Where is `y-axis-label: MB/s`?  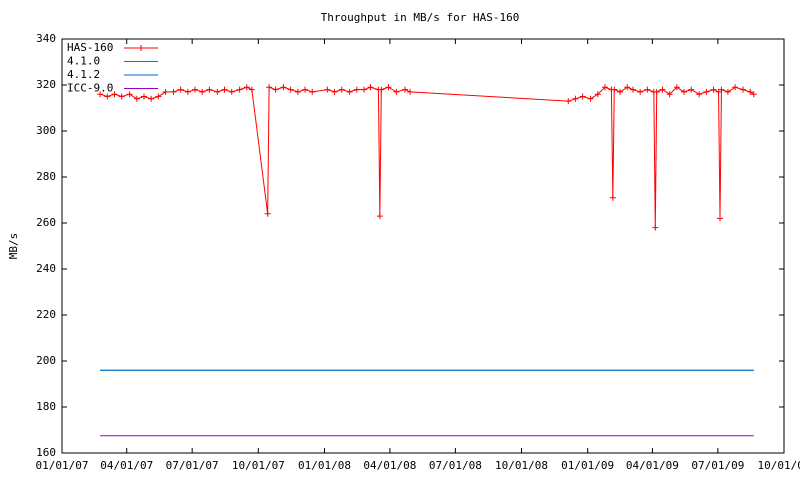 y-axis-label: MB/s is located at coordinates (13, 246).